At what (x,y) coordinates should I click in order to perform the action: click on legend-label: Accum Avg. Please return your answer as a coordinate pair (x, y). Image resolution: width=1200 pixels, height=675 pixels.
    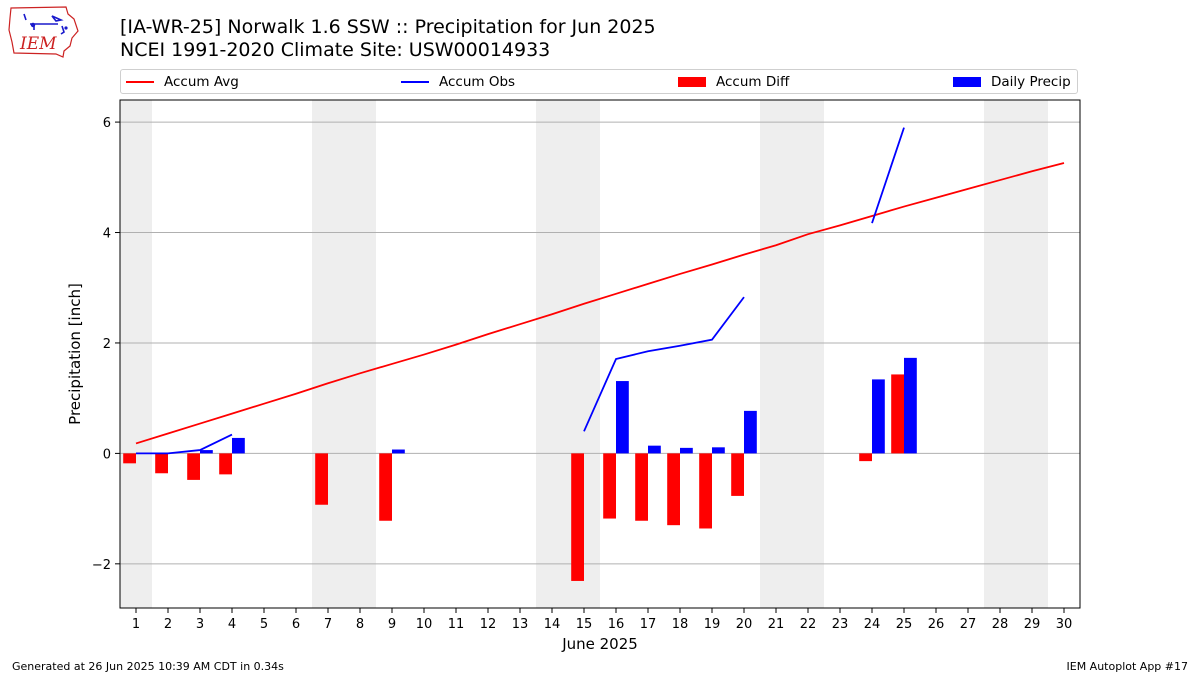
    Looking at the image, I should click on (201, 81).